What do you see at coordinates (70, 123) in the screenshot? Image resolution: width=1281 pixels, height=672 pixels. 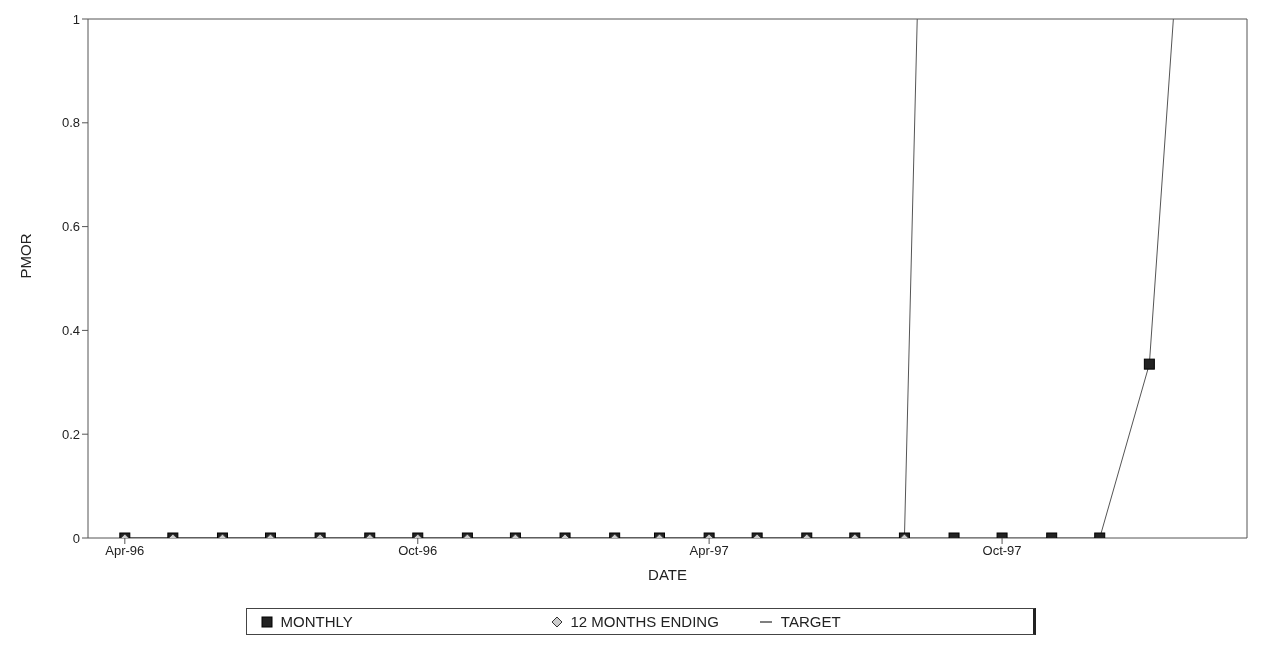 I see `y-tick-label: 0.8` at bounding box center [70, 123].